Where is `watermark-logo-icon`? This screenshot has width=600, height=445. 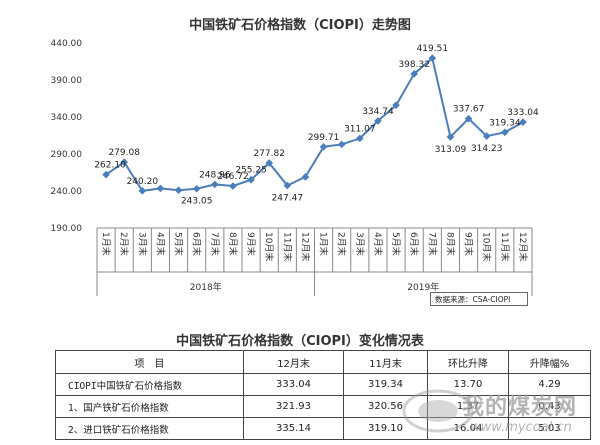 watermark-logo-icon is located at coordinates (438, 411).